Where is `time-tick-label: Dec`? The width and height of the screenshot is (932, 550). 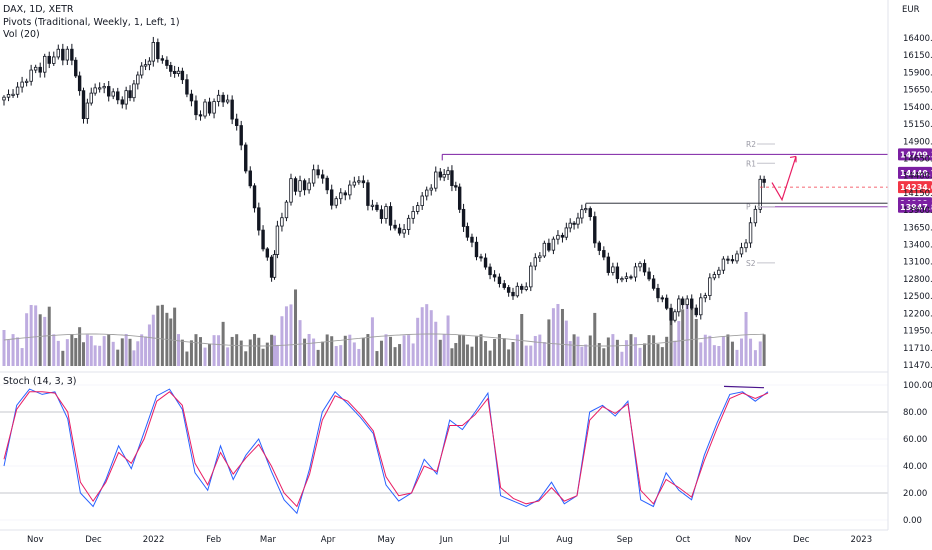 time-tick-label: Dec is located at coordinates (801, 540).